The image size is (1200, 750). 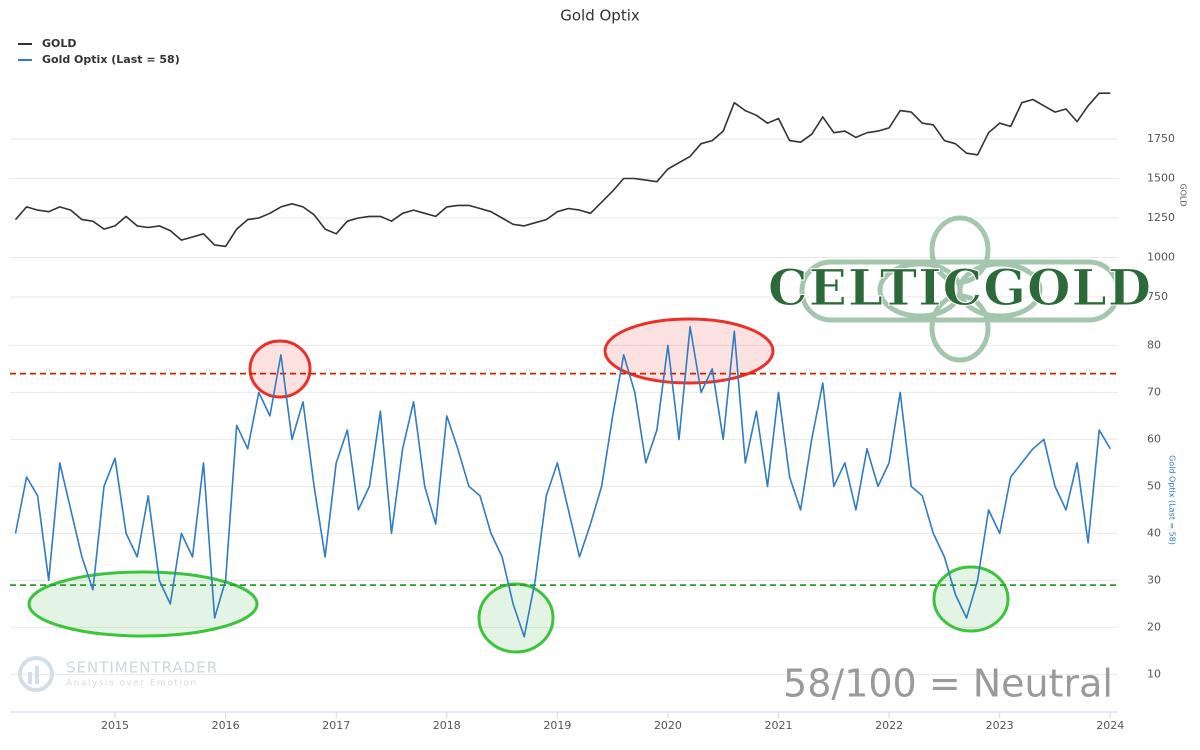 I want to click on x-tick-label: 2022, so click(x=889, y=725).